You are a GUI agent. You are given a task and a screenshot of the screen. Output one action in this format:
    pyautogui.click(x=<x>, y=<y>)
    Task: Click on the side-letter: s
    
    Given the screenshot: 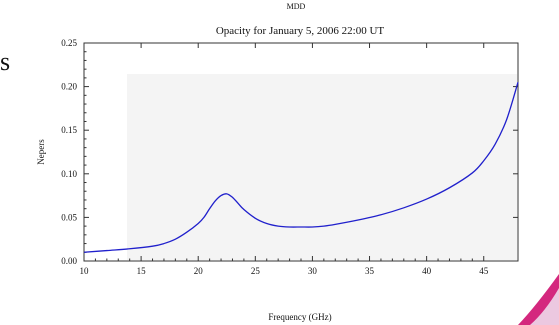 What is the action you would take?
    pyautogui.click(x=5, y=61)
    